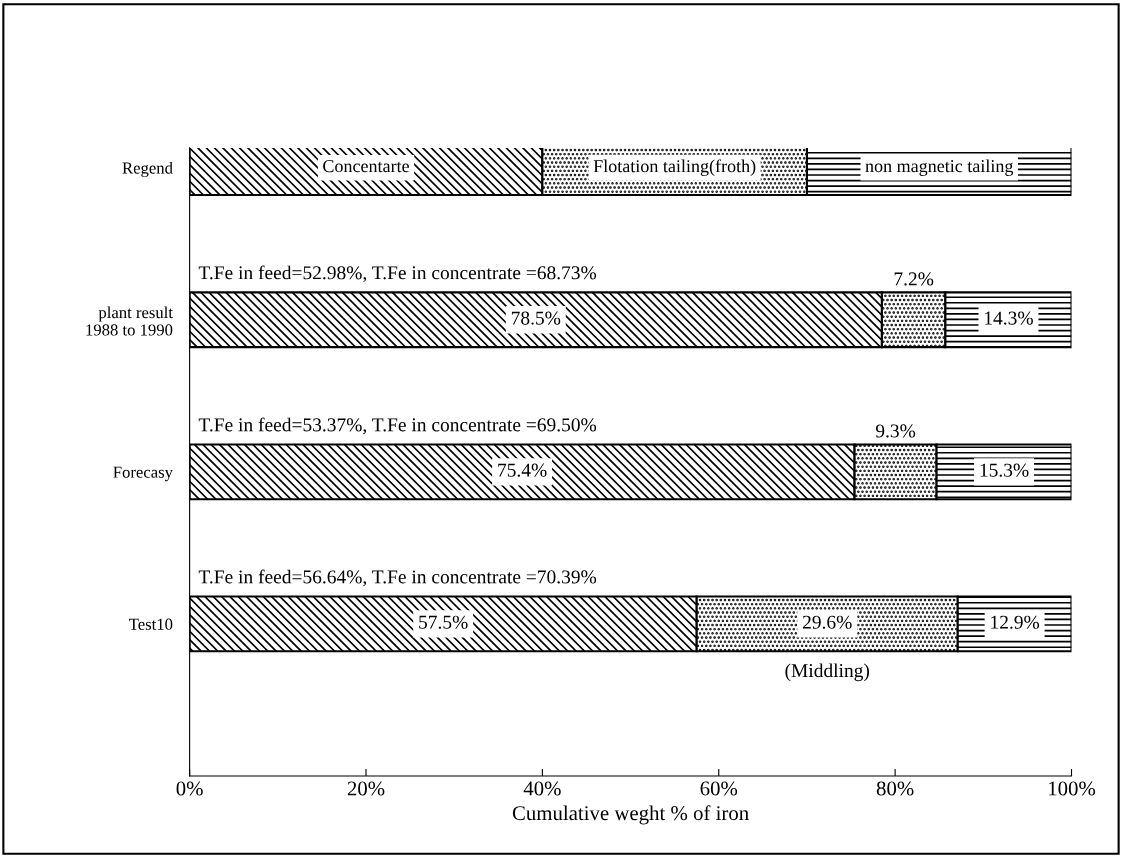 The height and width of the screenshot is (858, 1122). What do you see at coordinates (536, 318) in the screenshot?
I see `data-label: 78.5%` at bounding box center [536, 318].